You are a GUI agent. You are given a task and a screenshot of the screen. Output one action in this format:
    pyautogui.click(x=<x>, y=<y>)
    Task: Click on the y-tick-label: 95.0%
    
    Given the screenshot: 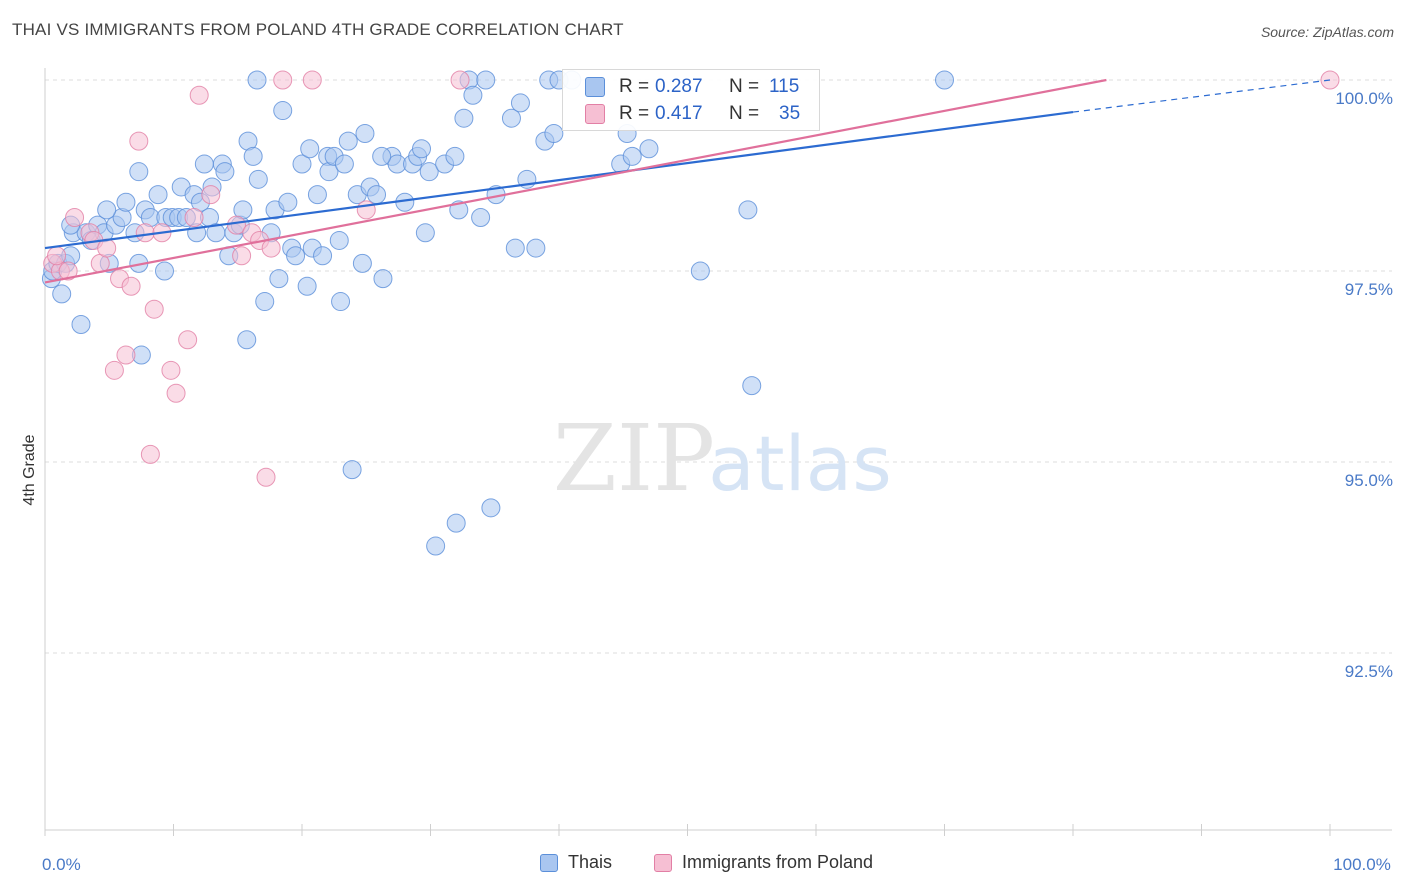 What is the action you would take?
    pyautogui.click(x=1369, y=480)
    